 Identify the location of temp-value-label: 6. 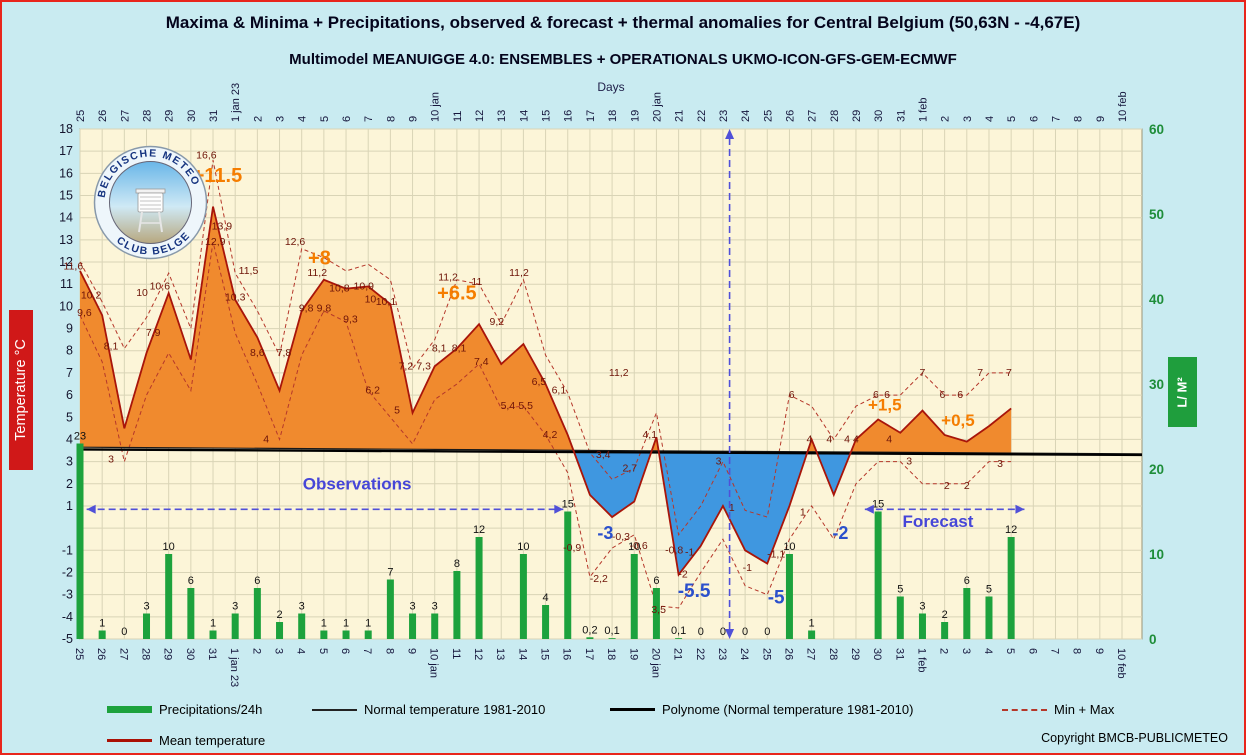
(876, 395).